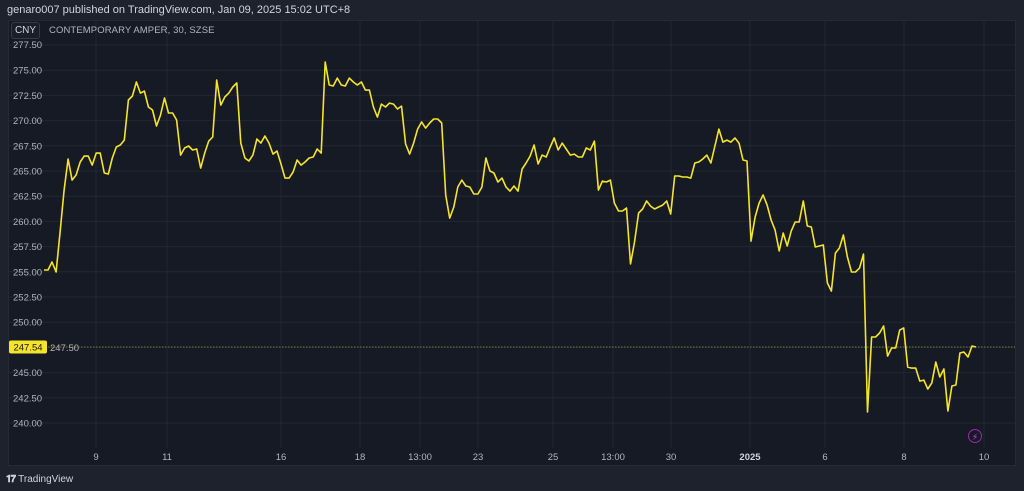  Describe the element at coordinates (25, 30) in the screenshot. I see `currency-button: CNY` at that location.